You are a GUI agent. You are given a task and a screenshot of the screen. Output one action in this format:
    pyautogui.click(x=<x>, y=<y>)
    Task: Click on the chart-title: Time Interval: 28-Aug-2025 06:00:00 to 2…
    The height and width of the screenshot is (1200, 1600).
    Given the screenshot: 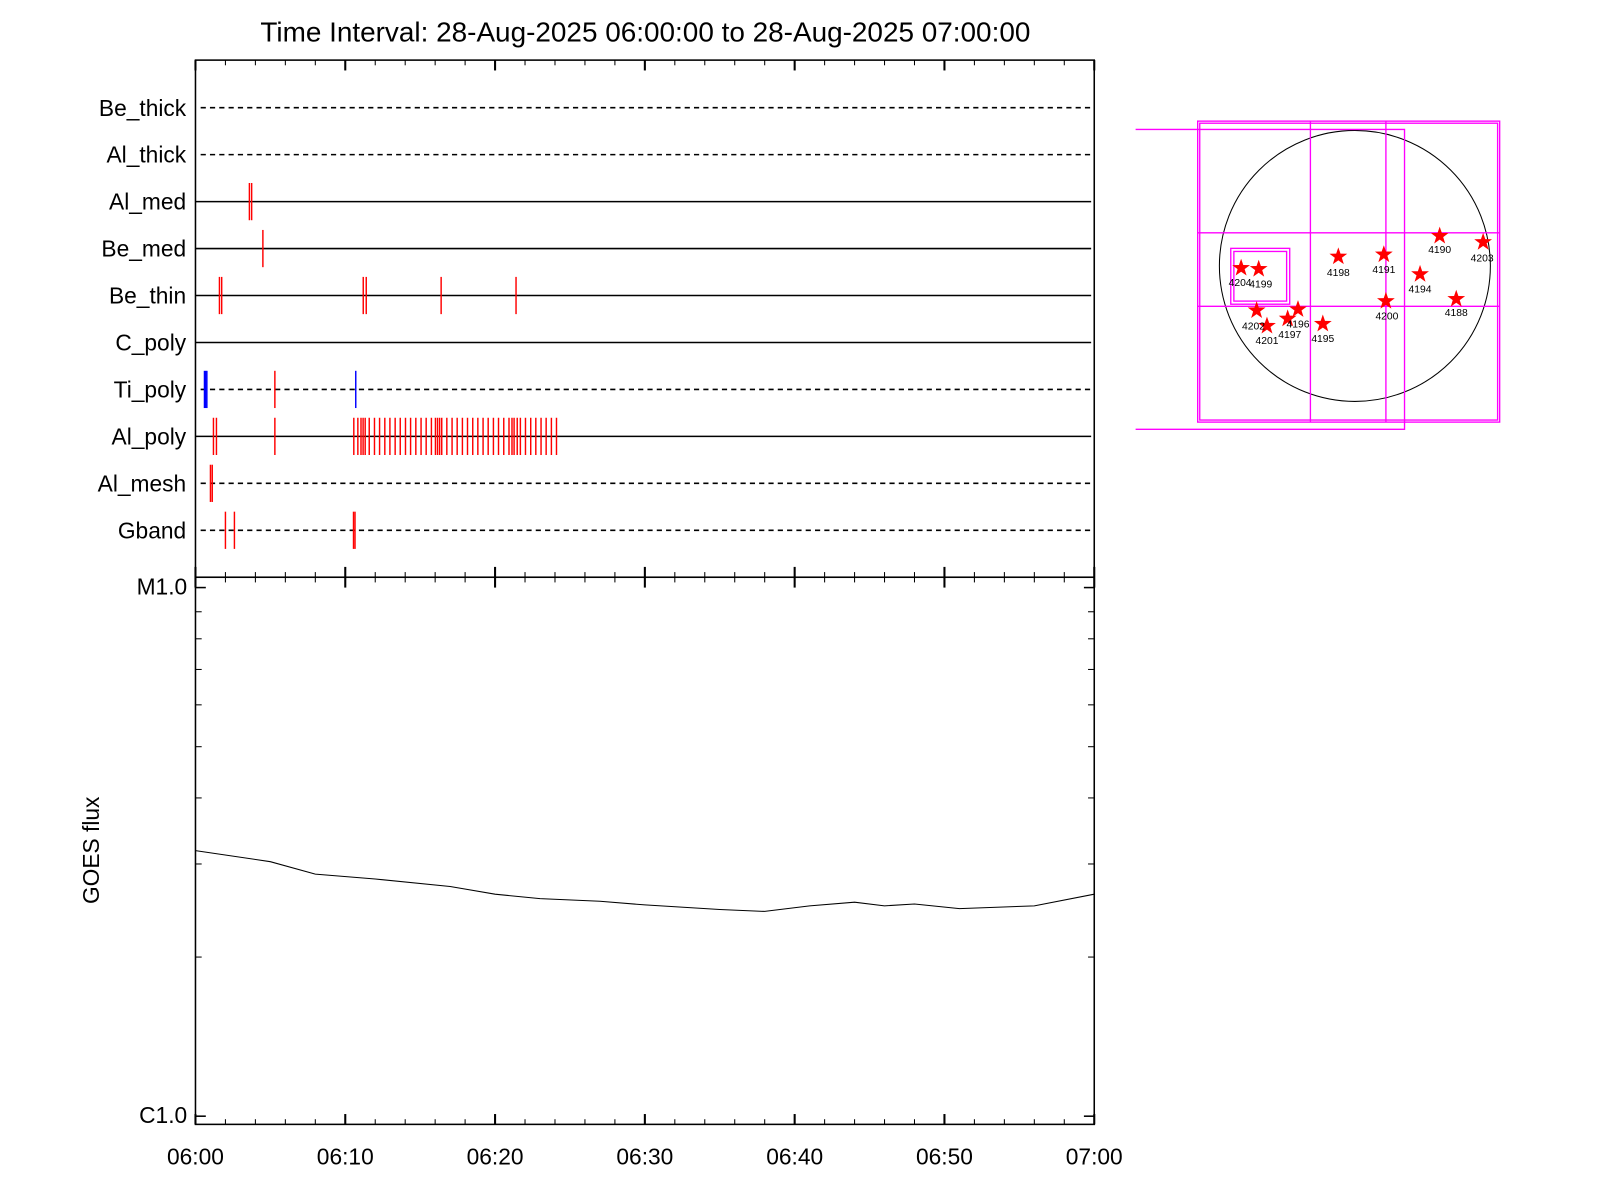 What is the action you would take?
    pyautogui.click(x=645, y=32)
    